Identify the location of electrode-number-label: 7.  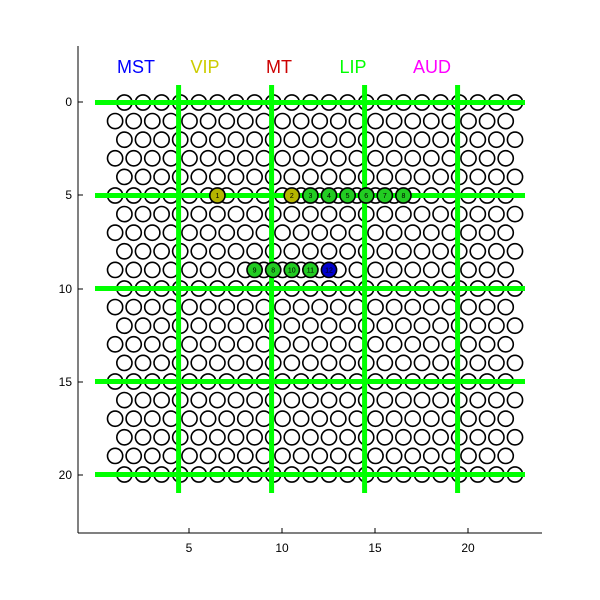
(385, 196).